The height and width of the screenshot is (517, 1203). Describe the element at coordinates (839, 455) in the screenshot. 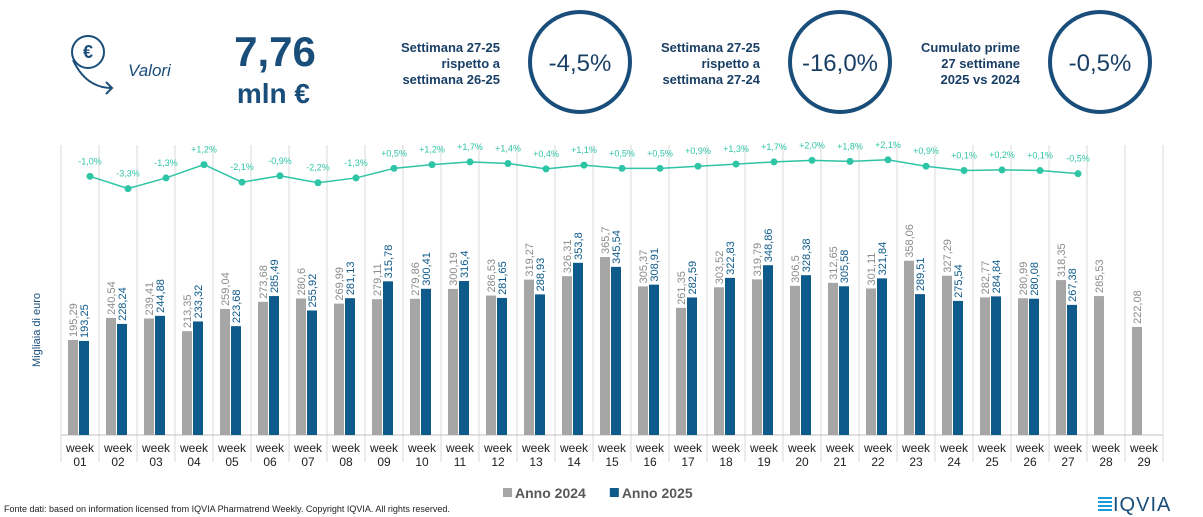

I see `x-tick-label: week 21` at that location.